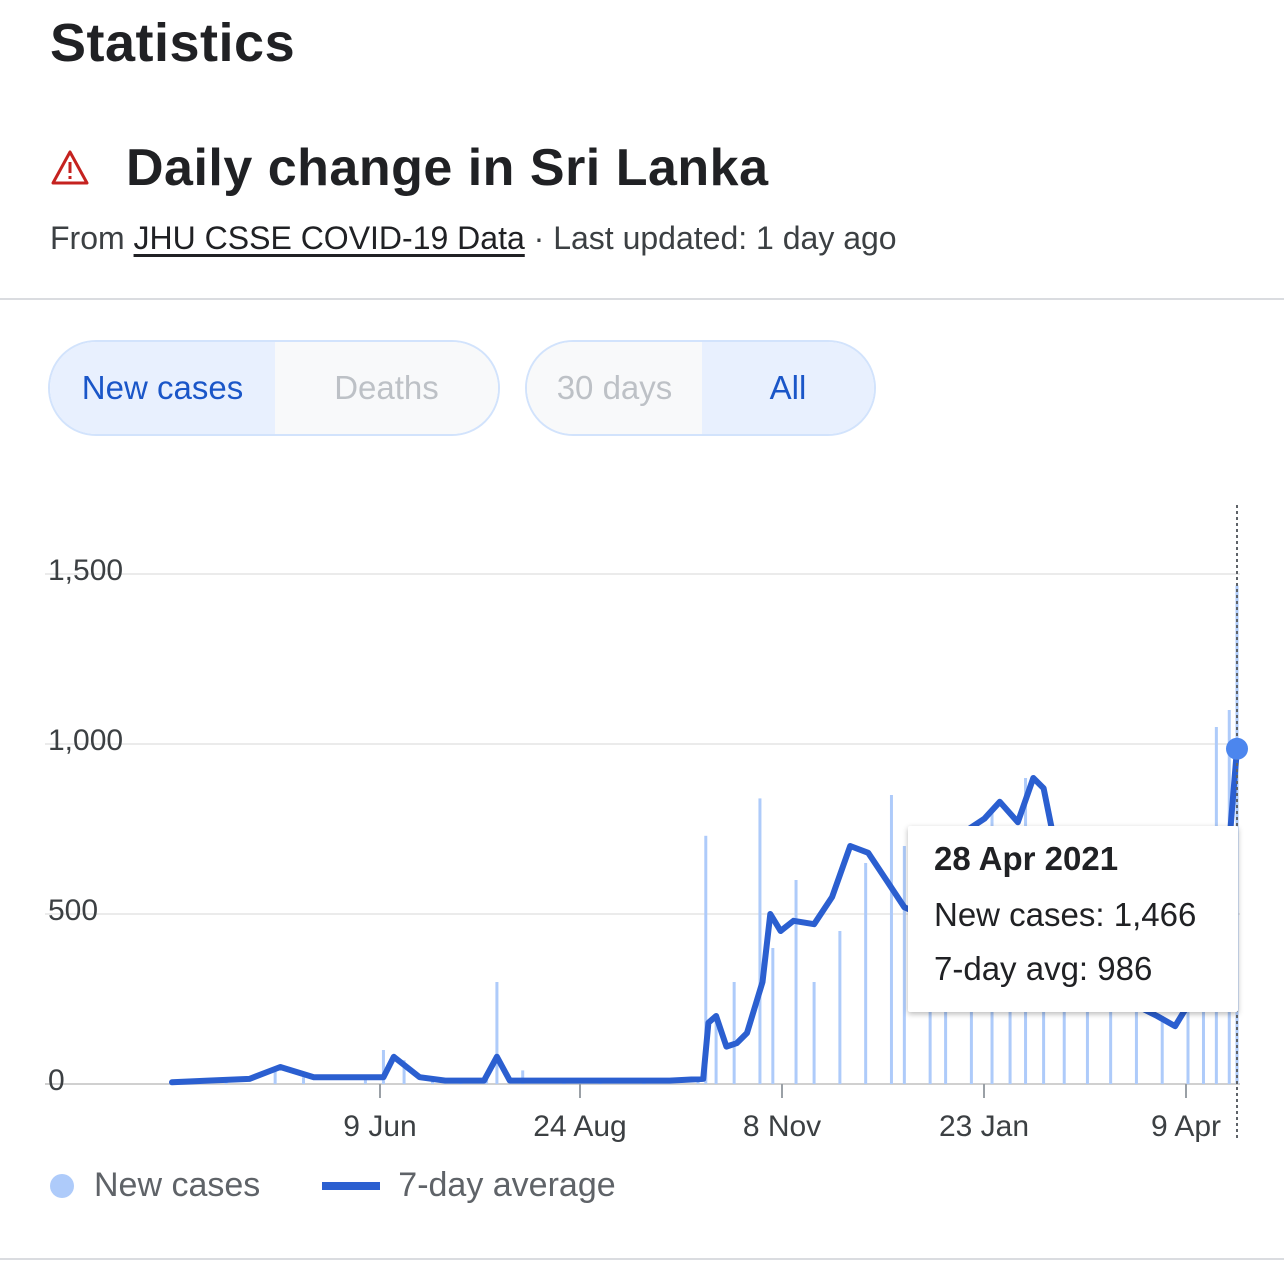 The height and width of the screenshot is (1279, 1284). What do you see at coordinates (1186, 1126) in the screenshot?
I see `x-tick-label: 9 Apr` at bounding box center [1186, 1126].